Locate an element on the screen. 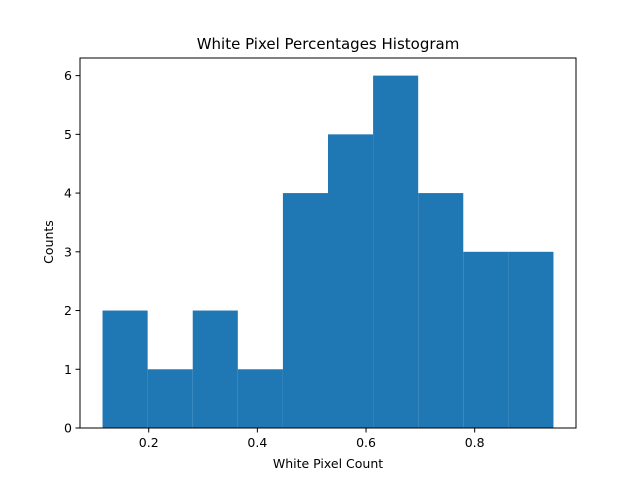 Image resolution: width=640 pixels, height=480 pixels. x-axis-label: White Pixel Count is located at coordinates (328, 463).